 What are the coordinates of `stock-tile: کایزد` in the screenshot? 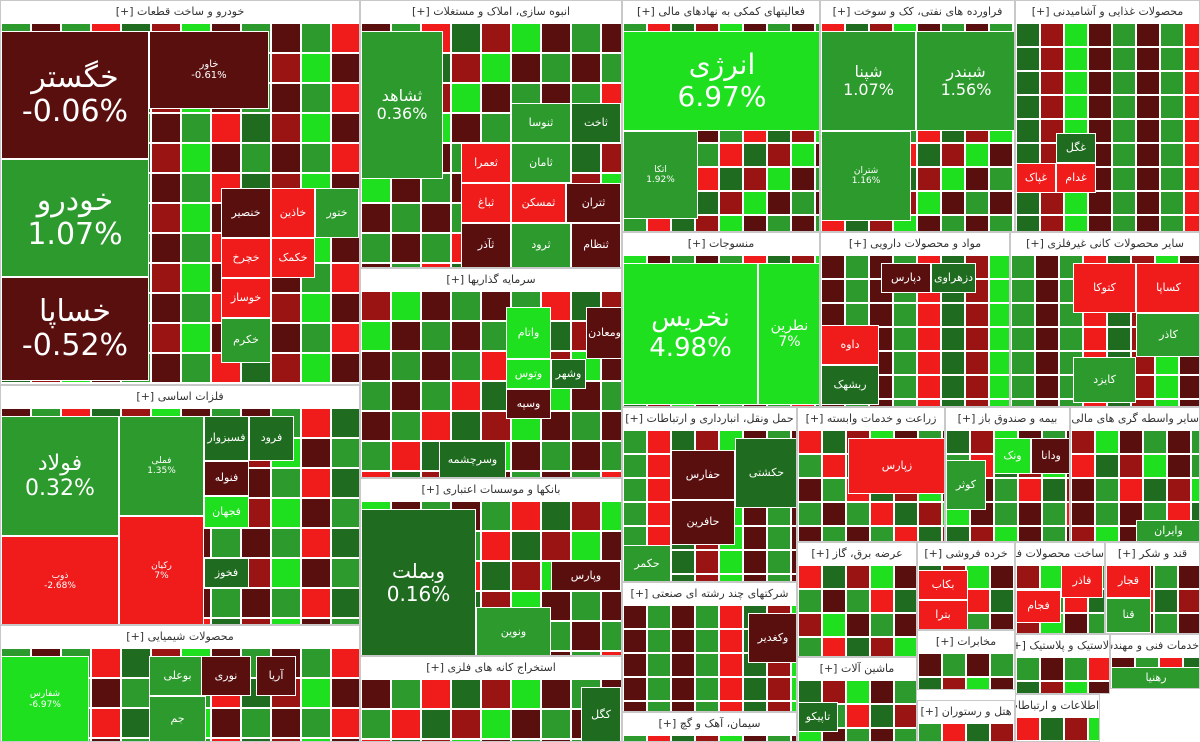 It's located at (1104, 380).